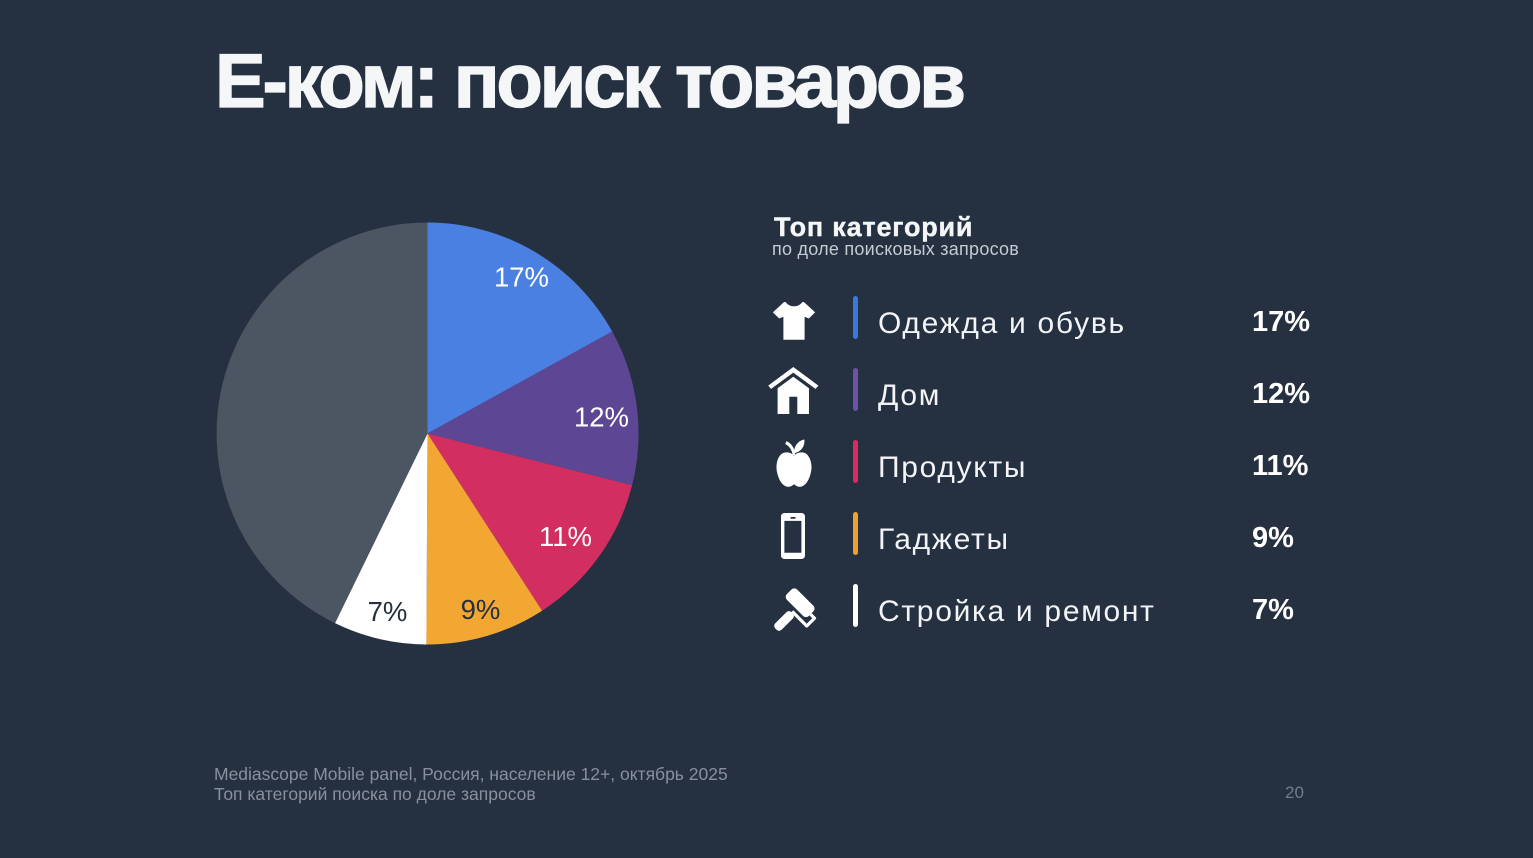 This screenshot has height=858, width=1533. Describe the element at coordinates (388, 611) in the screenshot. I see `svg-text: 7%` at that location.